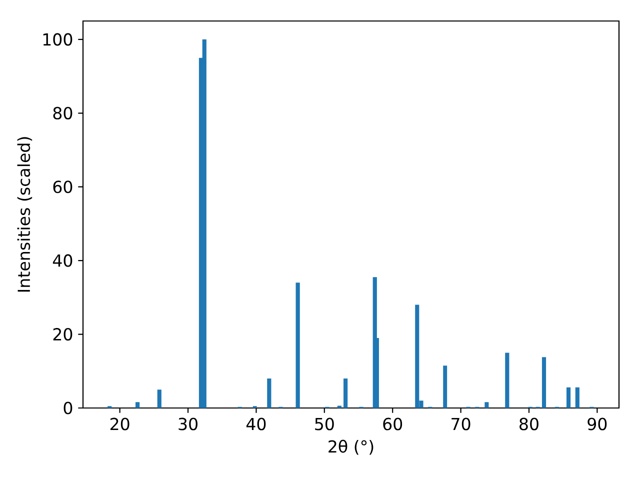 The height and width of the screenshot is (480, 640). I want to click on y-tick-label: 40, so click(62, 260).